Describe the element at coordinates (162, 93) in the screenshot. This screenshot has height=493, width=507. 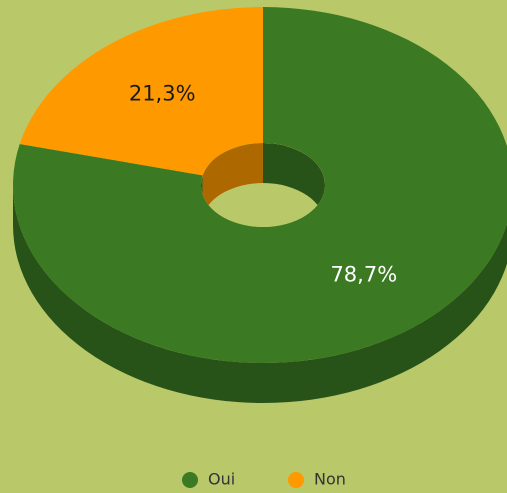
I see `value-label: 21,3%` at that location.